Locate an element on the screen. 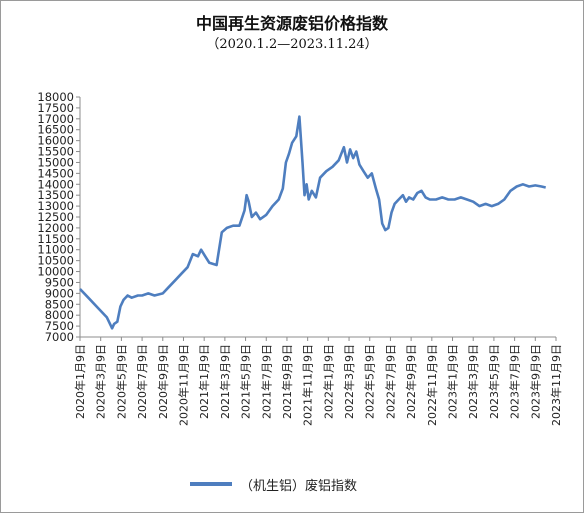  x-tick-label: 2021年7月9日 is located at coordinates (266, 381).